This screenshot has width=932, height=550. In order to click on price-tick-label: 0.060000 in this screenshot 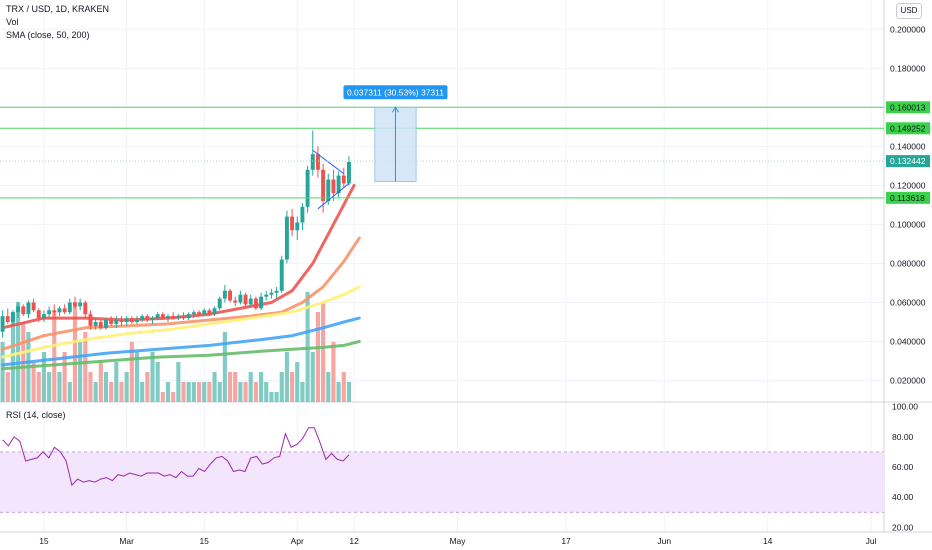, I will do `click(908, 302)`.